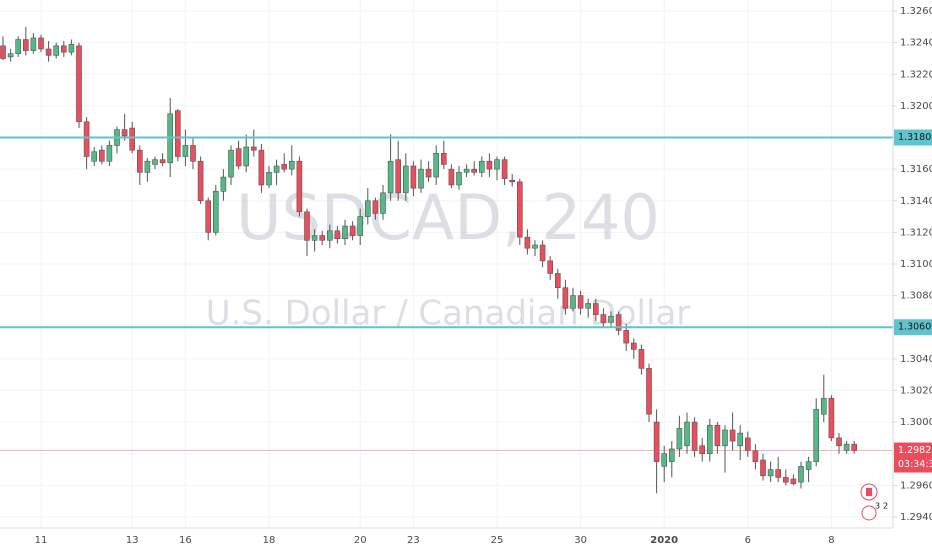 The height and width of the screenshot is (550, 932). Describe the element at coordinates (916, 485) in the screenshot. I see `y-tick-label: 1.29600` at that location.